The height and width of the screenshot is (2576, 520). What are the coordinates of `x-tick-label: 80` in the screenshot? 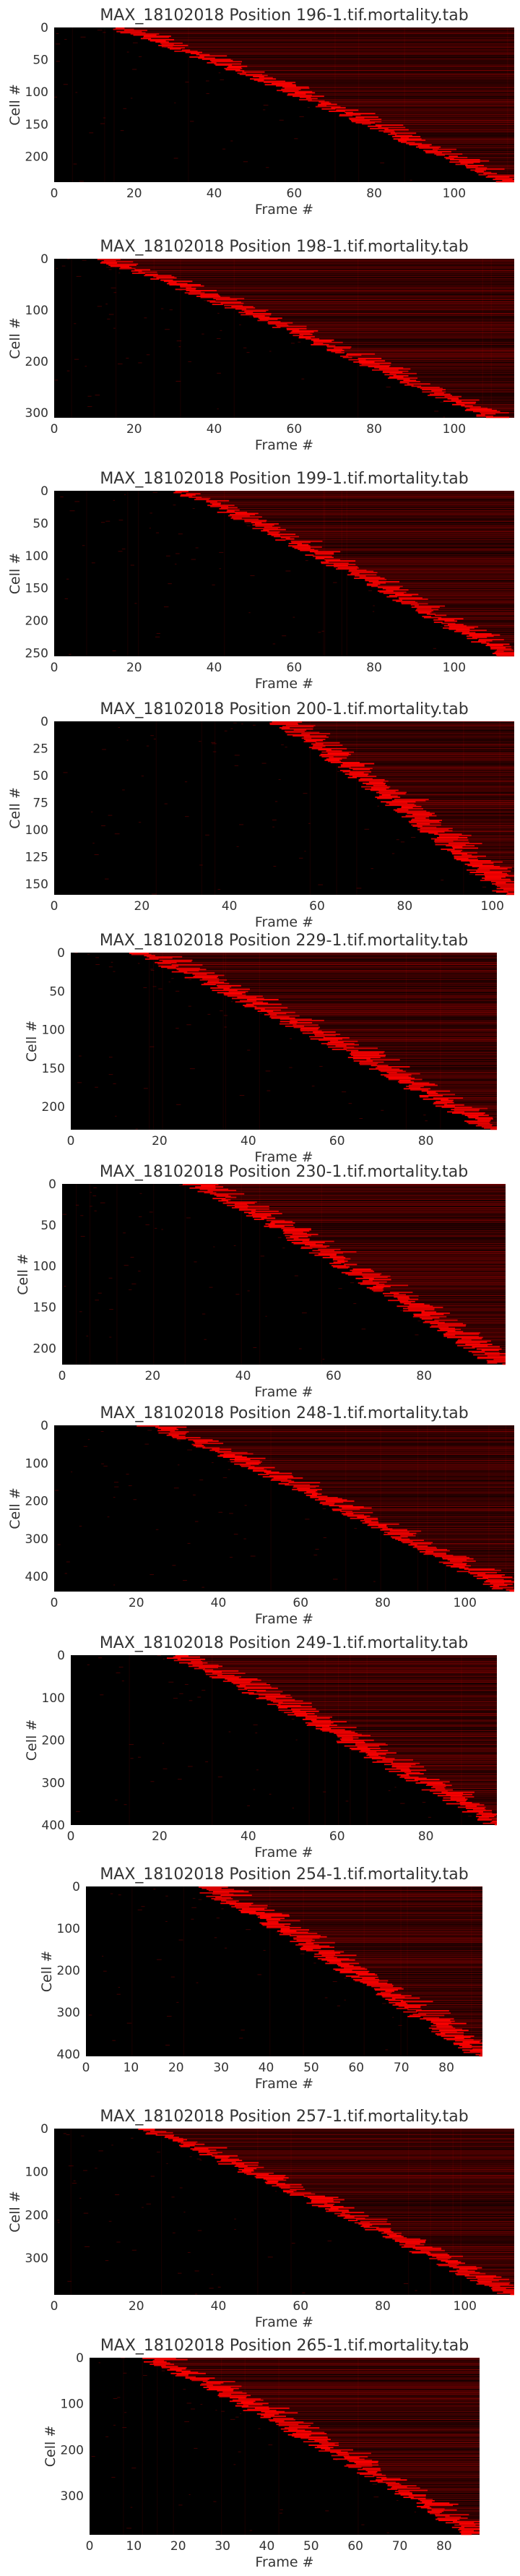 It's located at (383, 1603).